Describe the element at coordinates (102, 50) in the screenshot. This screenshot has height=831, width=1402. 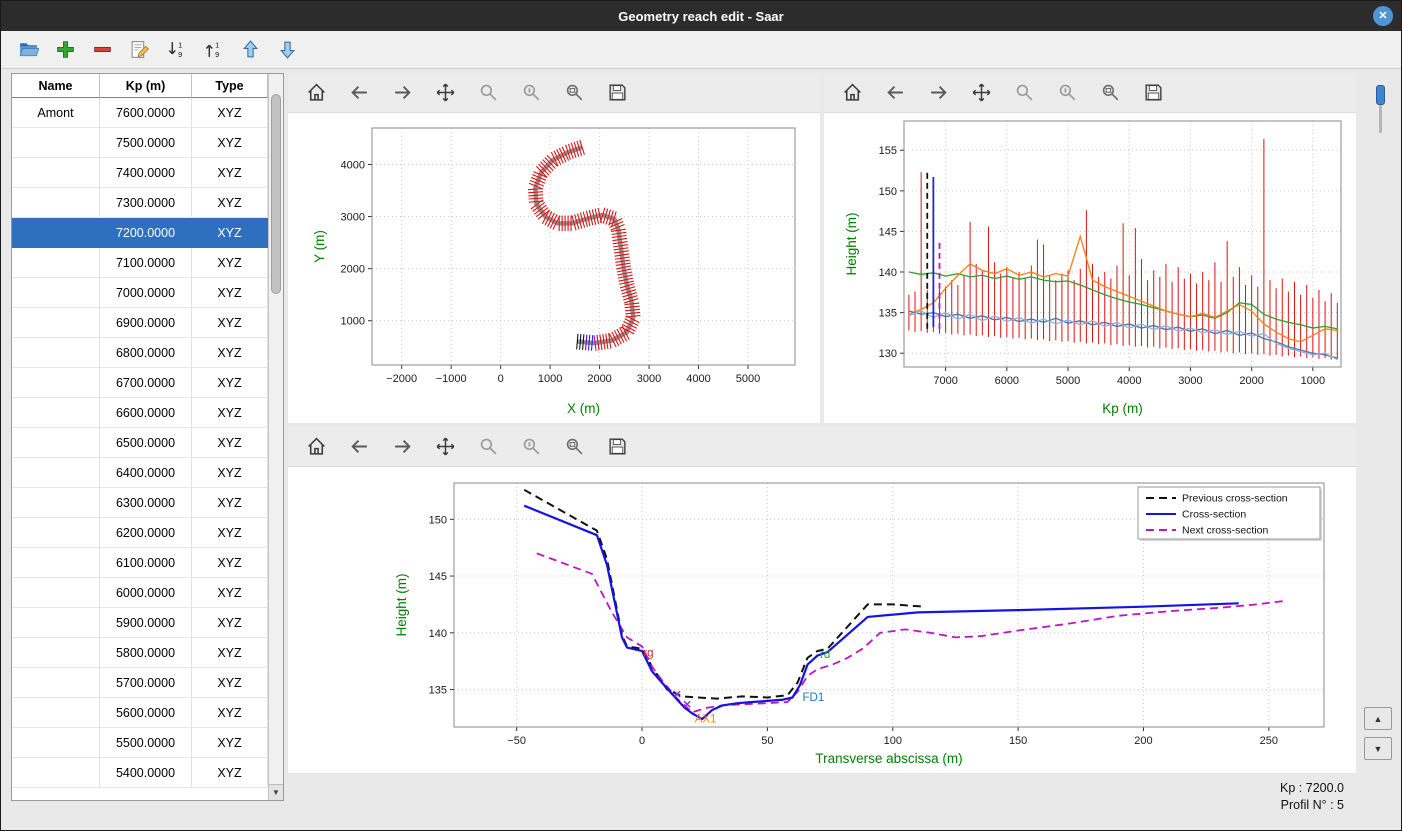
I see `delete-section-icon` at that location.